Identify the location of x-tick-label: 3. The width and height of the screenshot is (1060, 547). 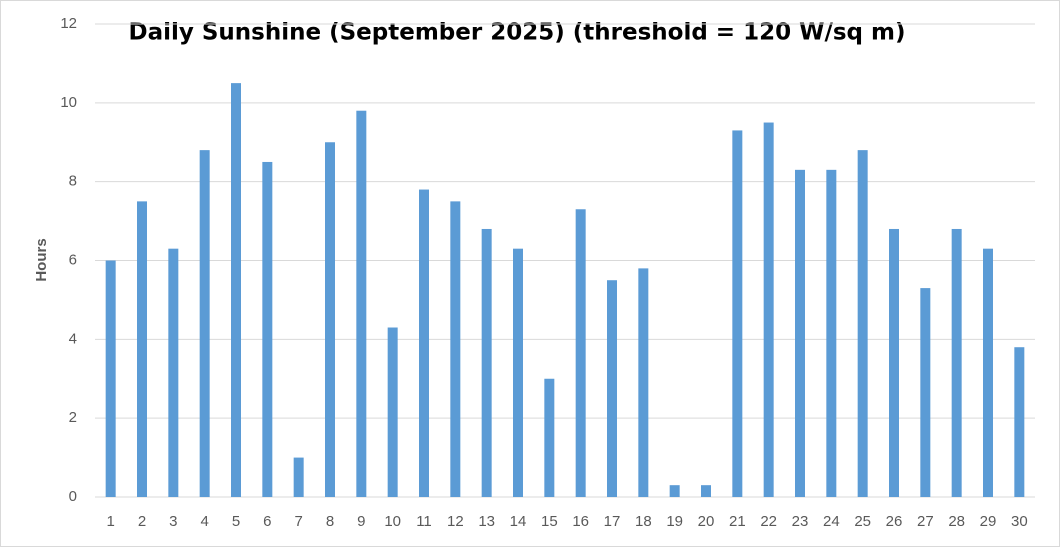
(173, 521).